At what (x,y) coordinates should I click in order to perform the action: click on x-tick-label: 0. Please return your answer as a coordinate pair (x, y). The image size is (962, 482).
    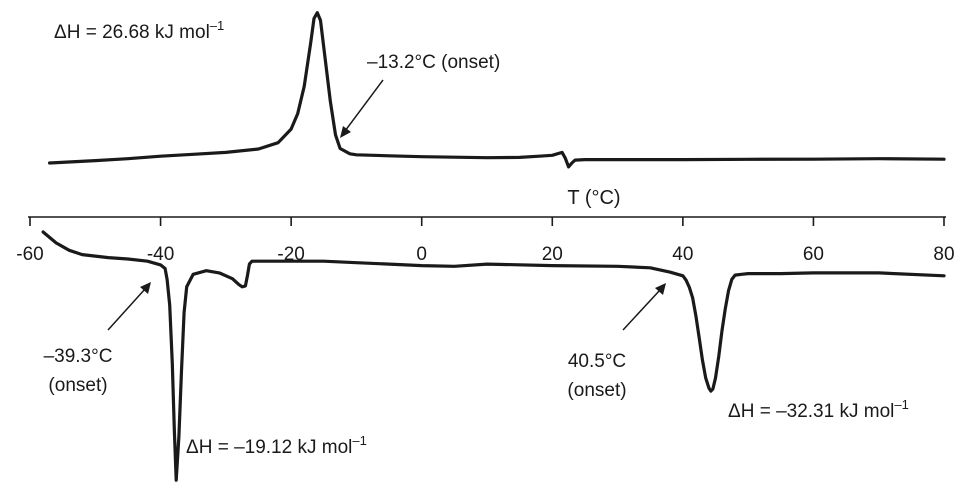
    Looking at the image, I should click on (421, 254).